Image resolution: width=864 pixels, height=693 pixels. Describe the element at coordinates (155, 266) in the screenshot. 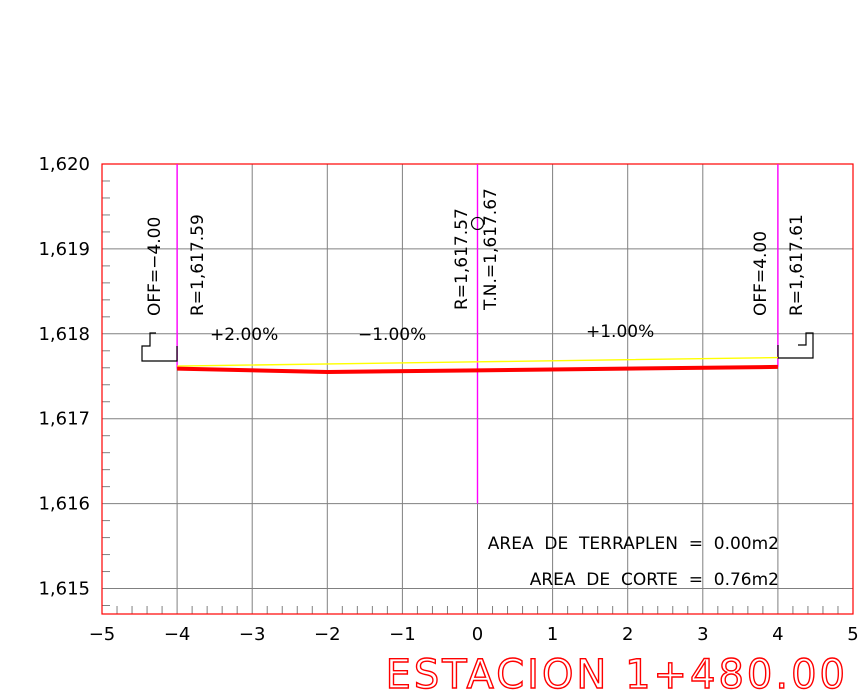

I see `offset-left-label: OFF=−4.00` at that location.